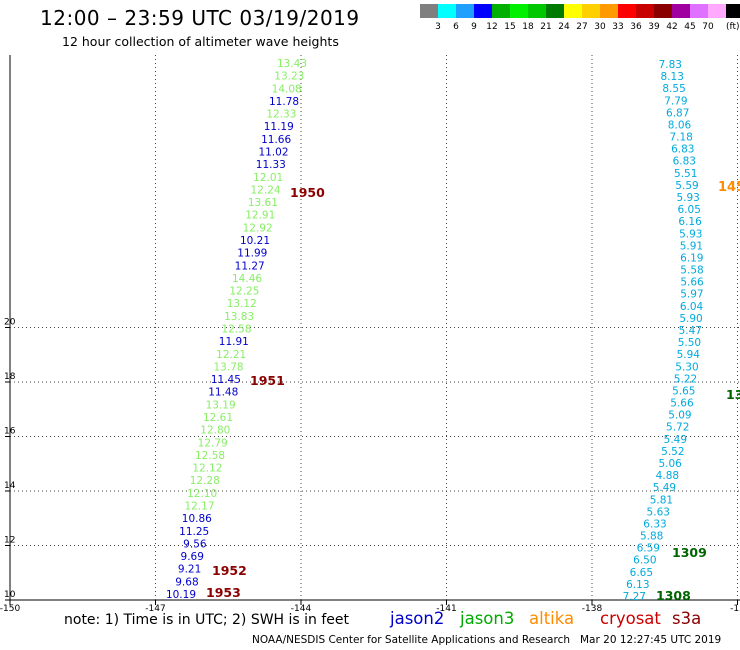 Image resolution: width=740 pixels, height=650 pixels. What do you see at coordinates (244, 292) in the screenshot?
I see `wave-height-value: 12.25` at bounding box center [244, 292].